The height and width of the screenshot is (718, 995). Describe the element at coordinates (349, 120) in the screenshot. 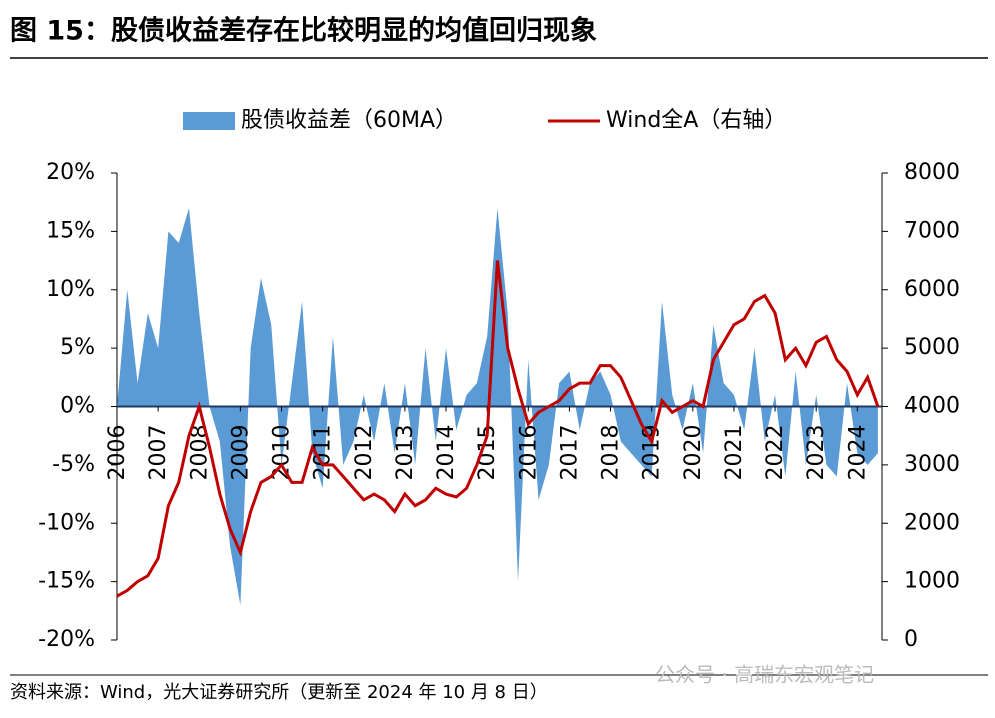

I see `legend-label: 股债收益差（60MA）` at that location.